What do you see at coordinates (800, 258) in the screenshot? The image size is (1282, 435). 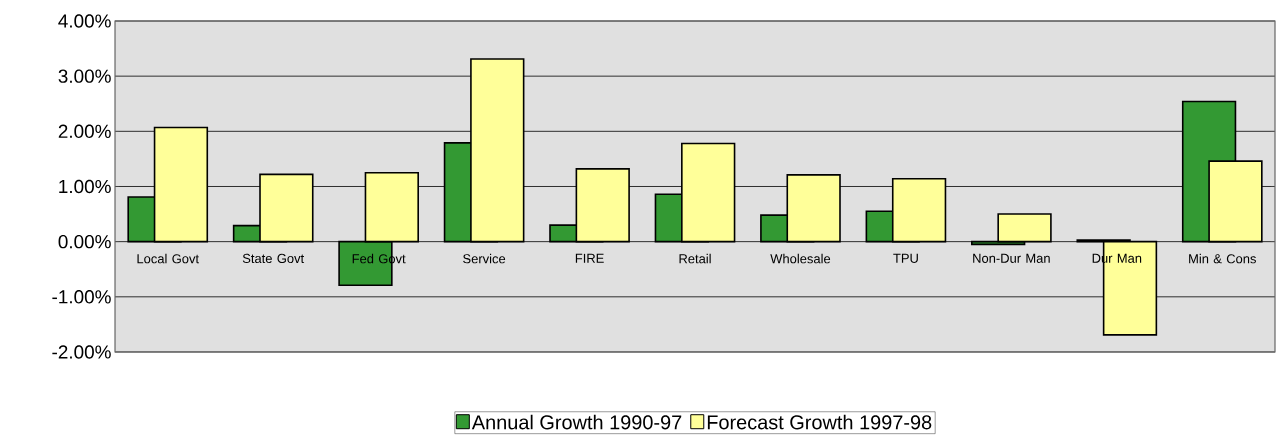 I see `x-tick-label: Wholesale` at bounding box center [800, 258].